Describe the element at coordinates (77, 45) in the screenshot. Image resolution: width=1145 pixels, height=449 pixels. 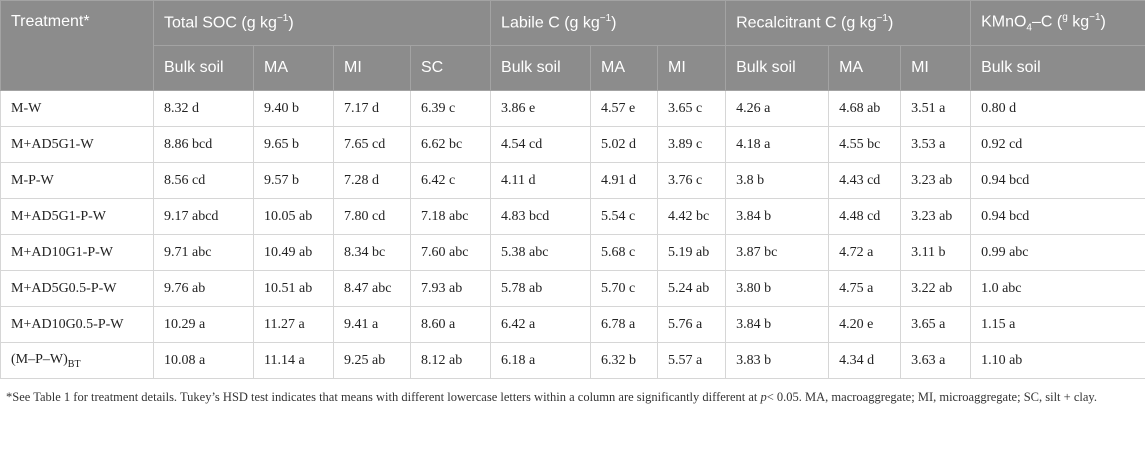
I see `header-cell: Treatment*` at that location.